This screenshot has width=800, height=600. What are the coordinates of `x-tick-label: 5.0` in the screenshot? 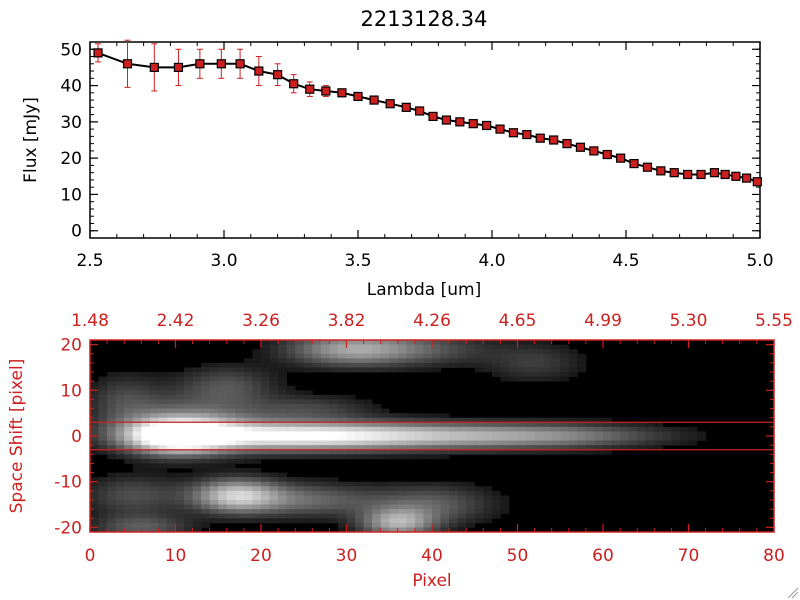 It's located at (759, 261).